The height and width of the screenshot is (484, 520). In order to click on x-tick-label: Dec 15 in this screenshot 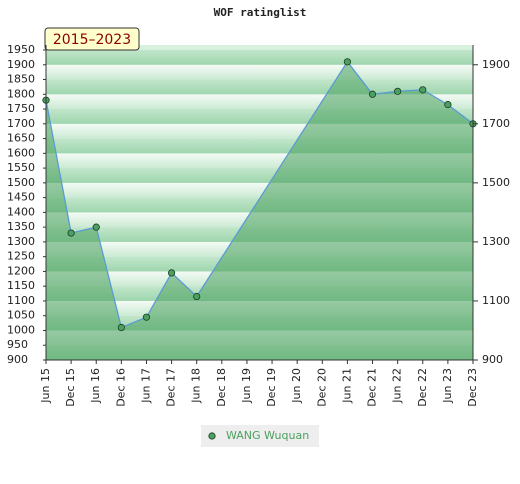, I will do `click(70, 387)`.